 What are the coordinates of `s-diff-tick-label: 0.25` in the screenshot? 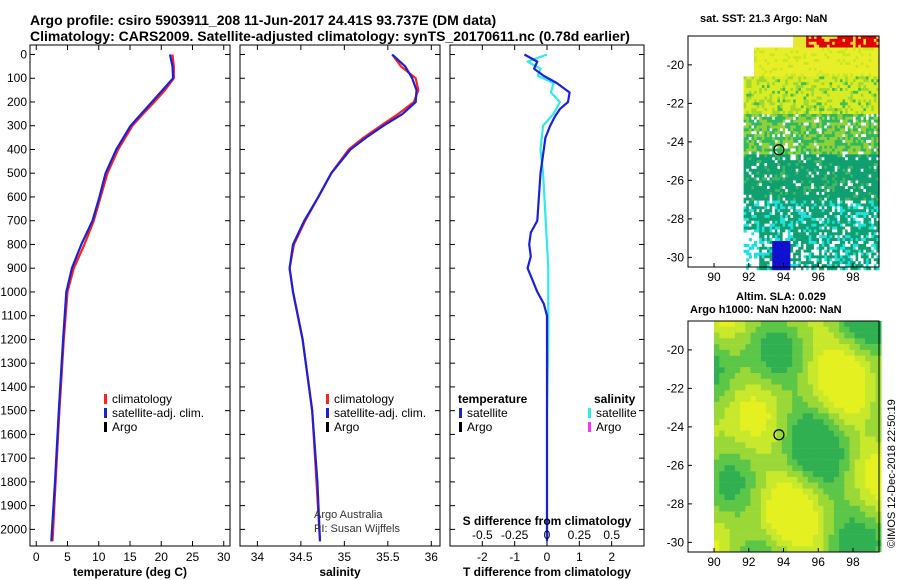 It's located at (580, 535).